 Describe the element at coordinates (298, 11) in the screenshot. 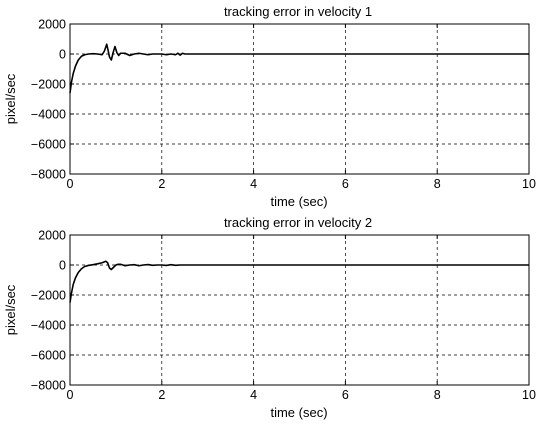

I see `chart-title: tracking error in velocity 1` at that location.